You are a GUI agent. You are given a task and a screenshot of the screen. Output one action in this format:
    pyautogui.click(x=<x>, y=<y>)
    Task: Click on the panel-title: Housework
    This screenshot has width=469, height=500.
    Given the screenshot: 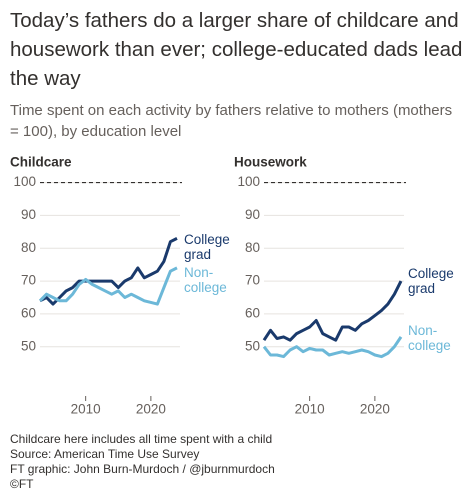 What is the action you would take?
    pyautogui.click(x=270, y=162)
    